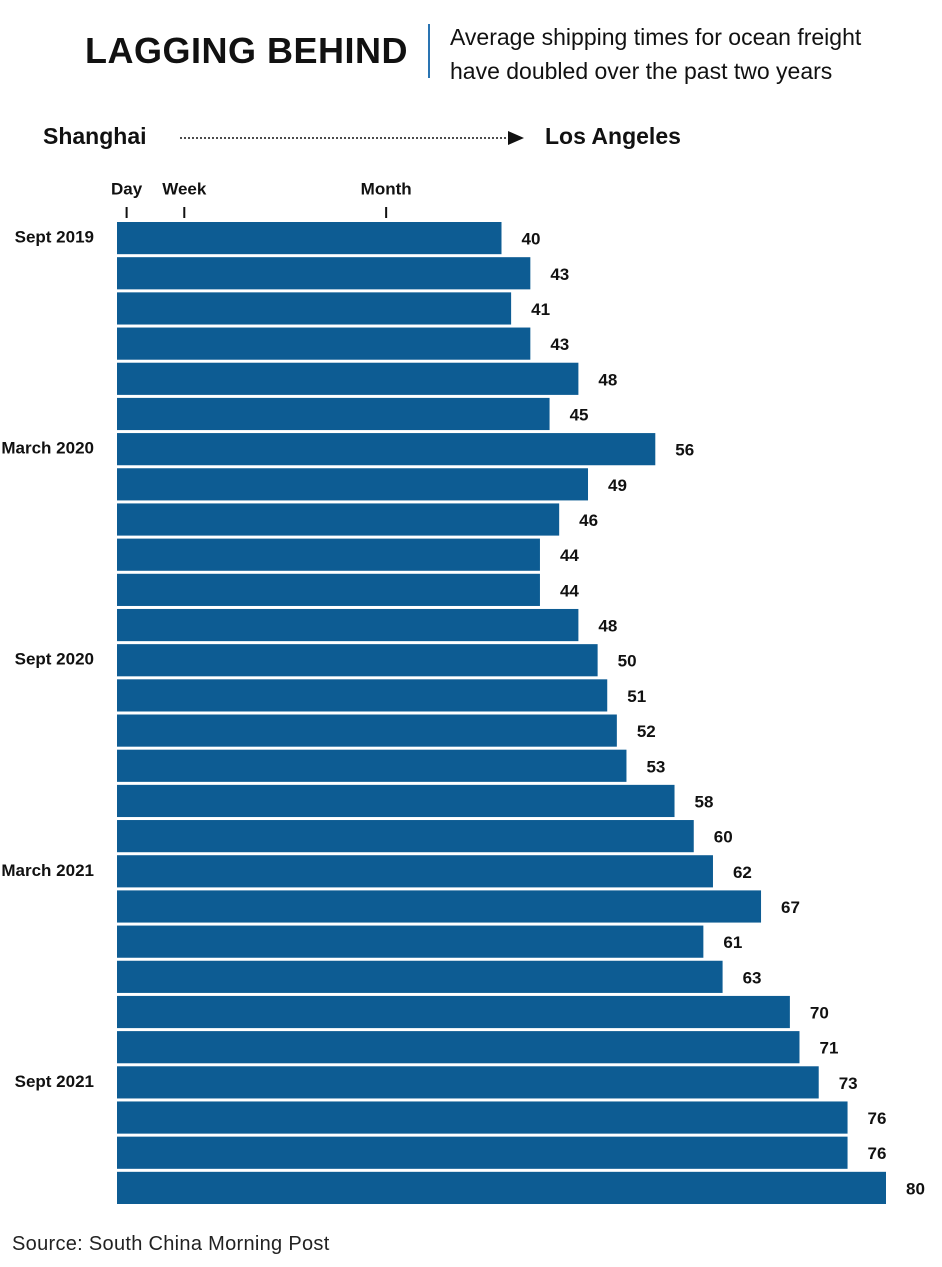 This screenshot has height=1267, width=942. Describe the element at coordinates (54, 659) in the screenshot. I see `y-tick-label: Sept 2020` at that location.